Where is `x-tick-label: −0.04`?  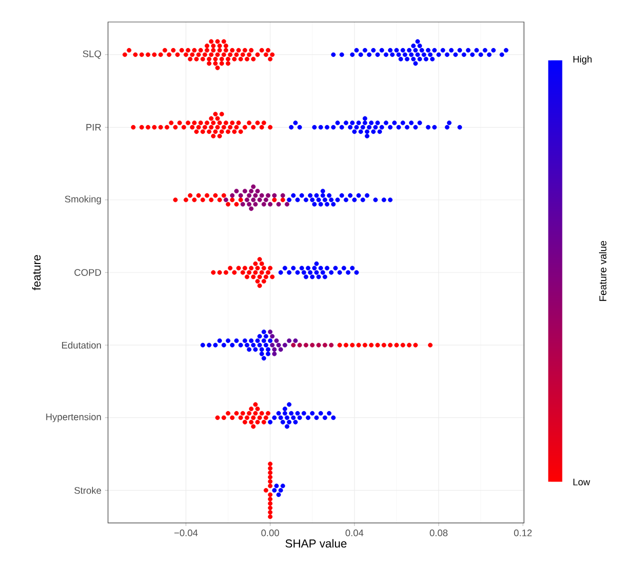 x-tick-label: −0.04 is located at coordinates (186, 533).